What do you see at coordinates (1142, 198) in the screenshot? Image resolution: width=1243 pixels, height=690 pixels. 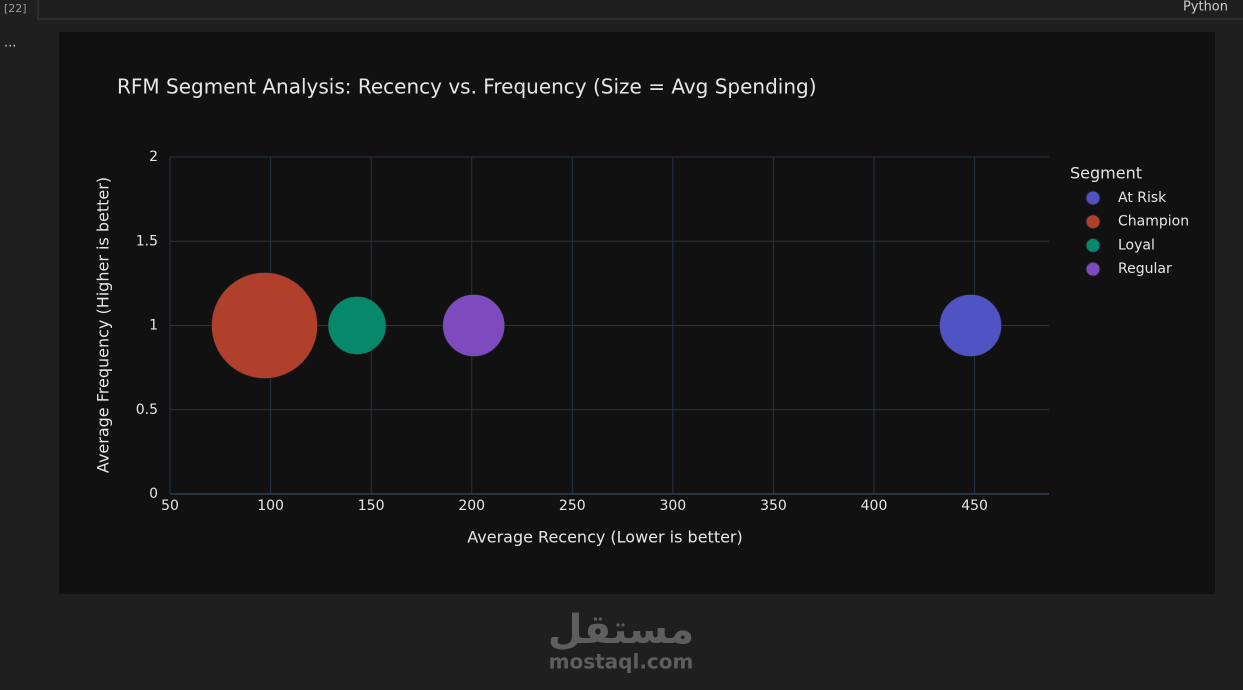 I see `legend-label: At Risk` at bounding box center [1142, 198].